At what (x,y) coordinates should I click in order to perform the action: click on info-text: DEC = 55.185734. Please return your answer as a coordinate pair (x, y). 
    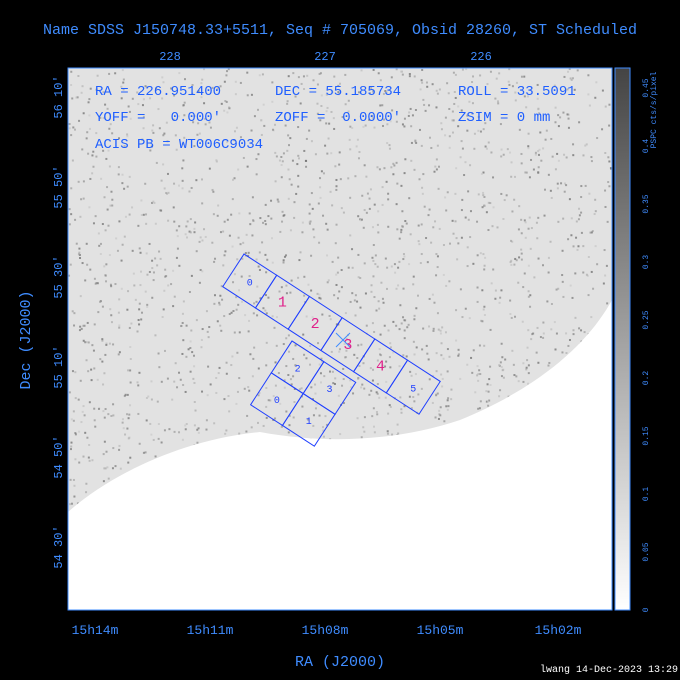
    Looking at the image, I should click on (338, 92).